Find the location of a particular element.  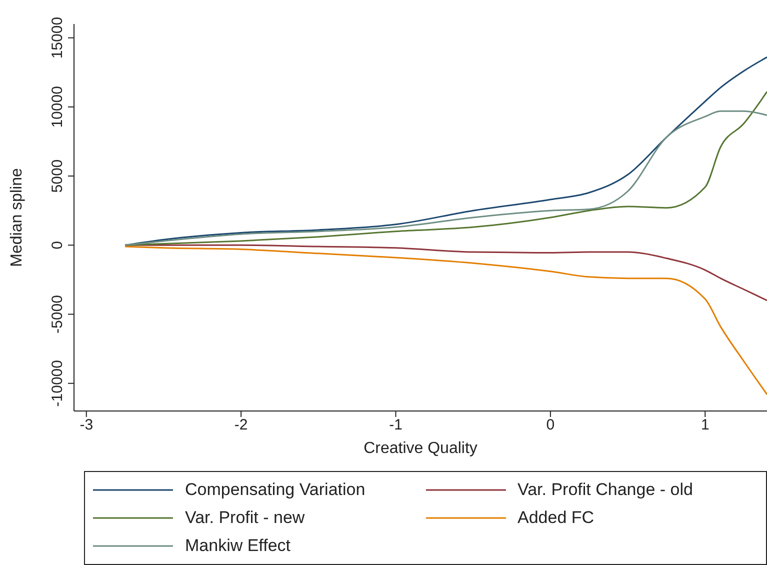

legend-label: Var. Profit - new is located at coordinates (245, 518).